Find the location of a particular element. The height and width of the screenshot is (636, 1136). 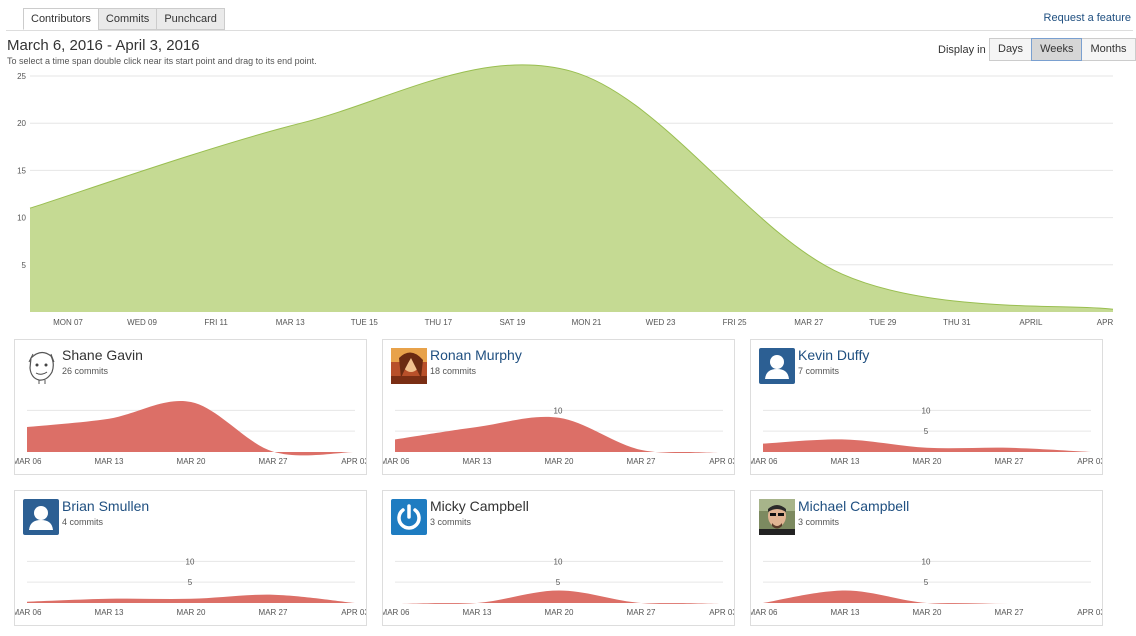

x-tick-label: FRI 11 is located at coordinates (216, 322).